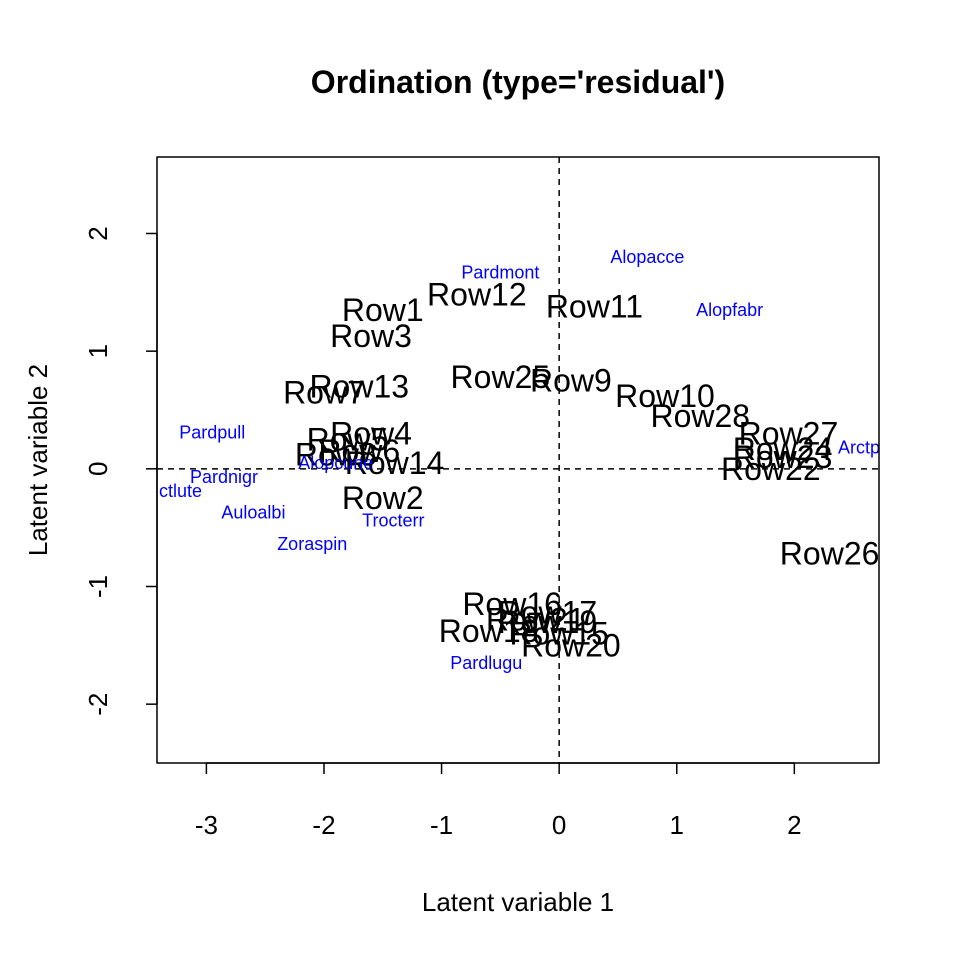  I want to click on species-label-zoraspin: Zoraspin, so click(312, 544).